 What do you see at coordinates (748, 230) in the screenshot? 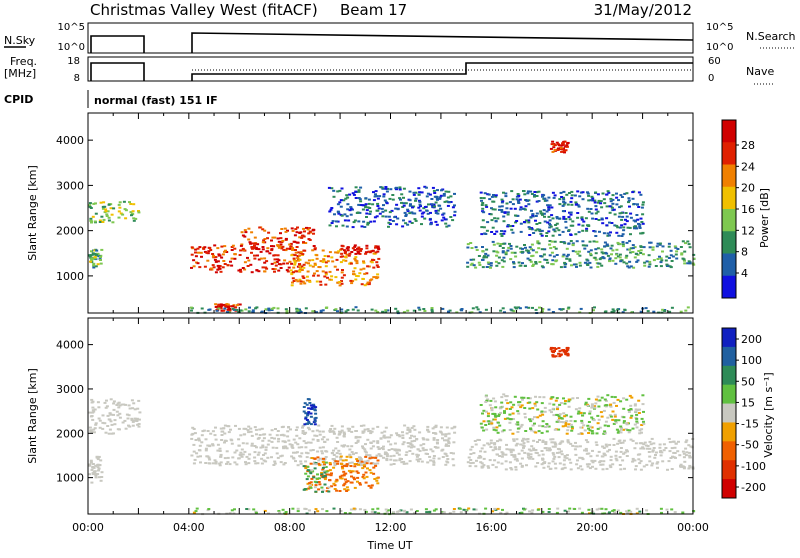
I see `colorbar-tick-label: 12` at bounding box center [748, 230].